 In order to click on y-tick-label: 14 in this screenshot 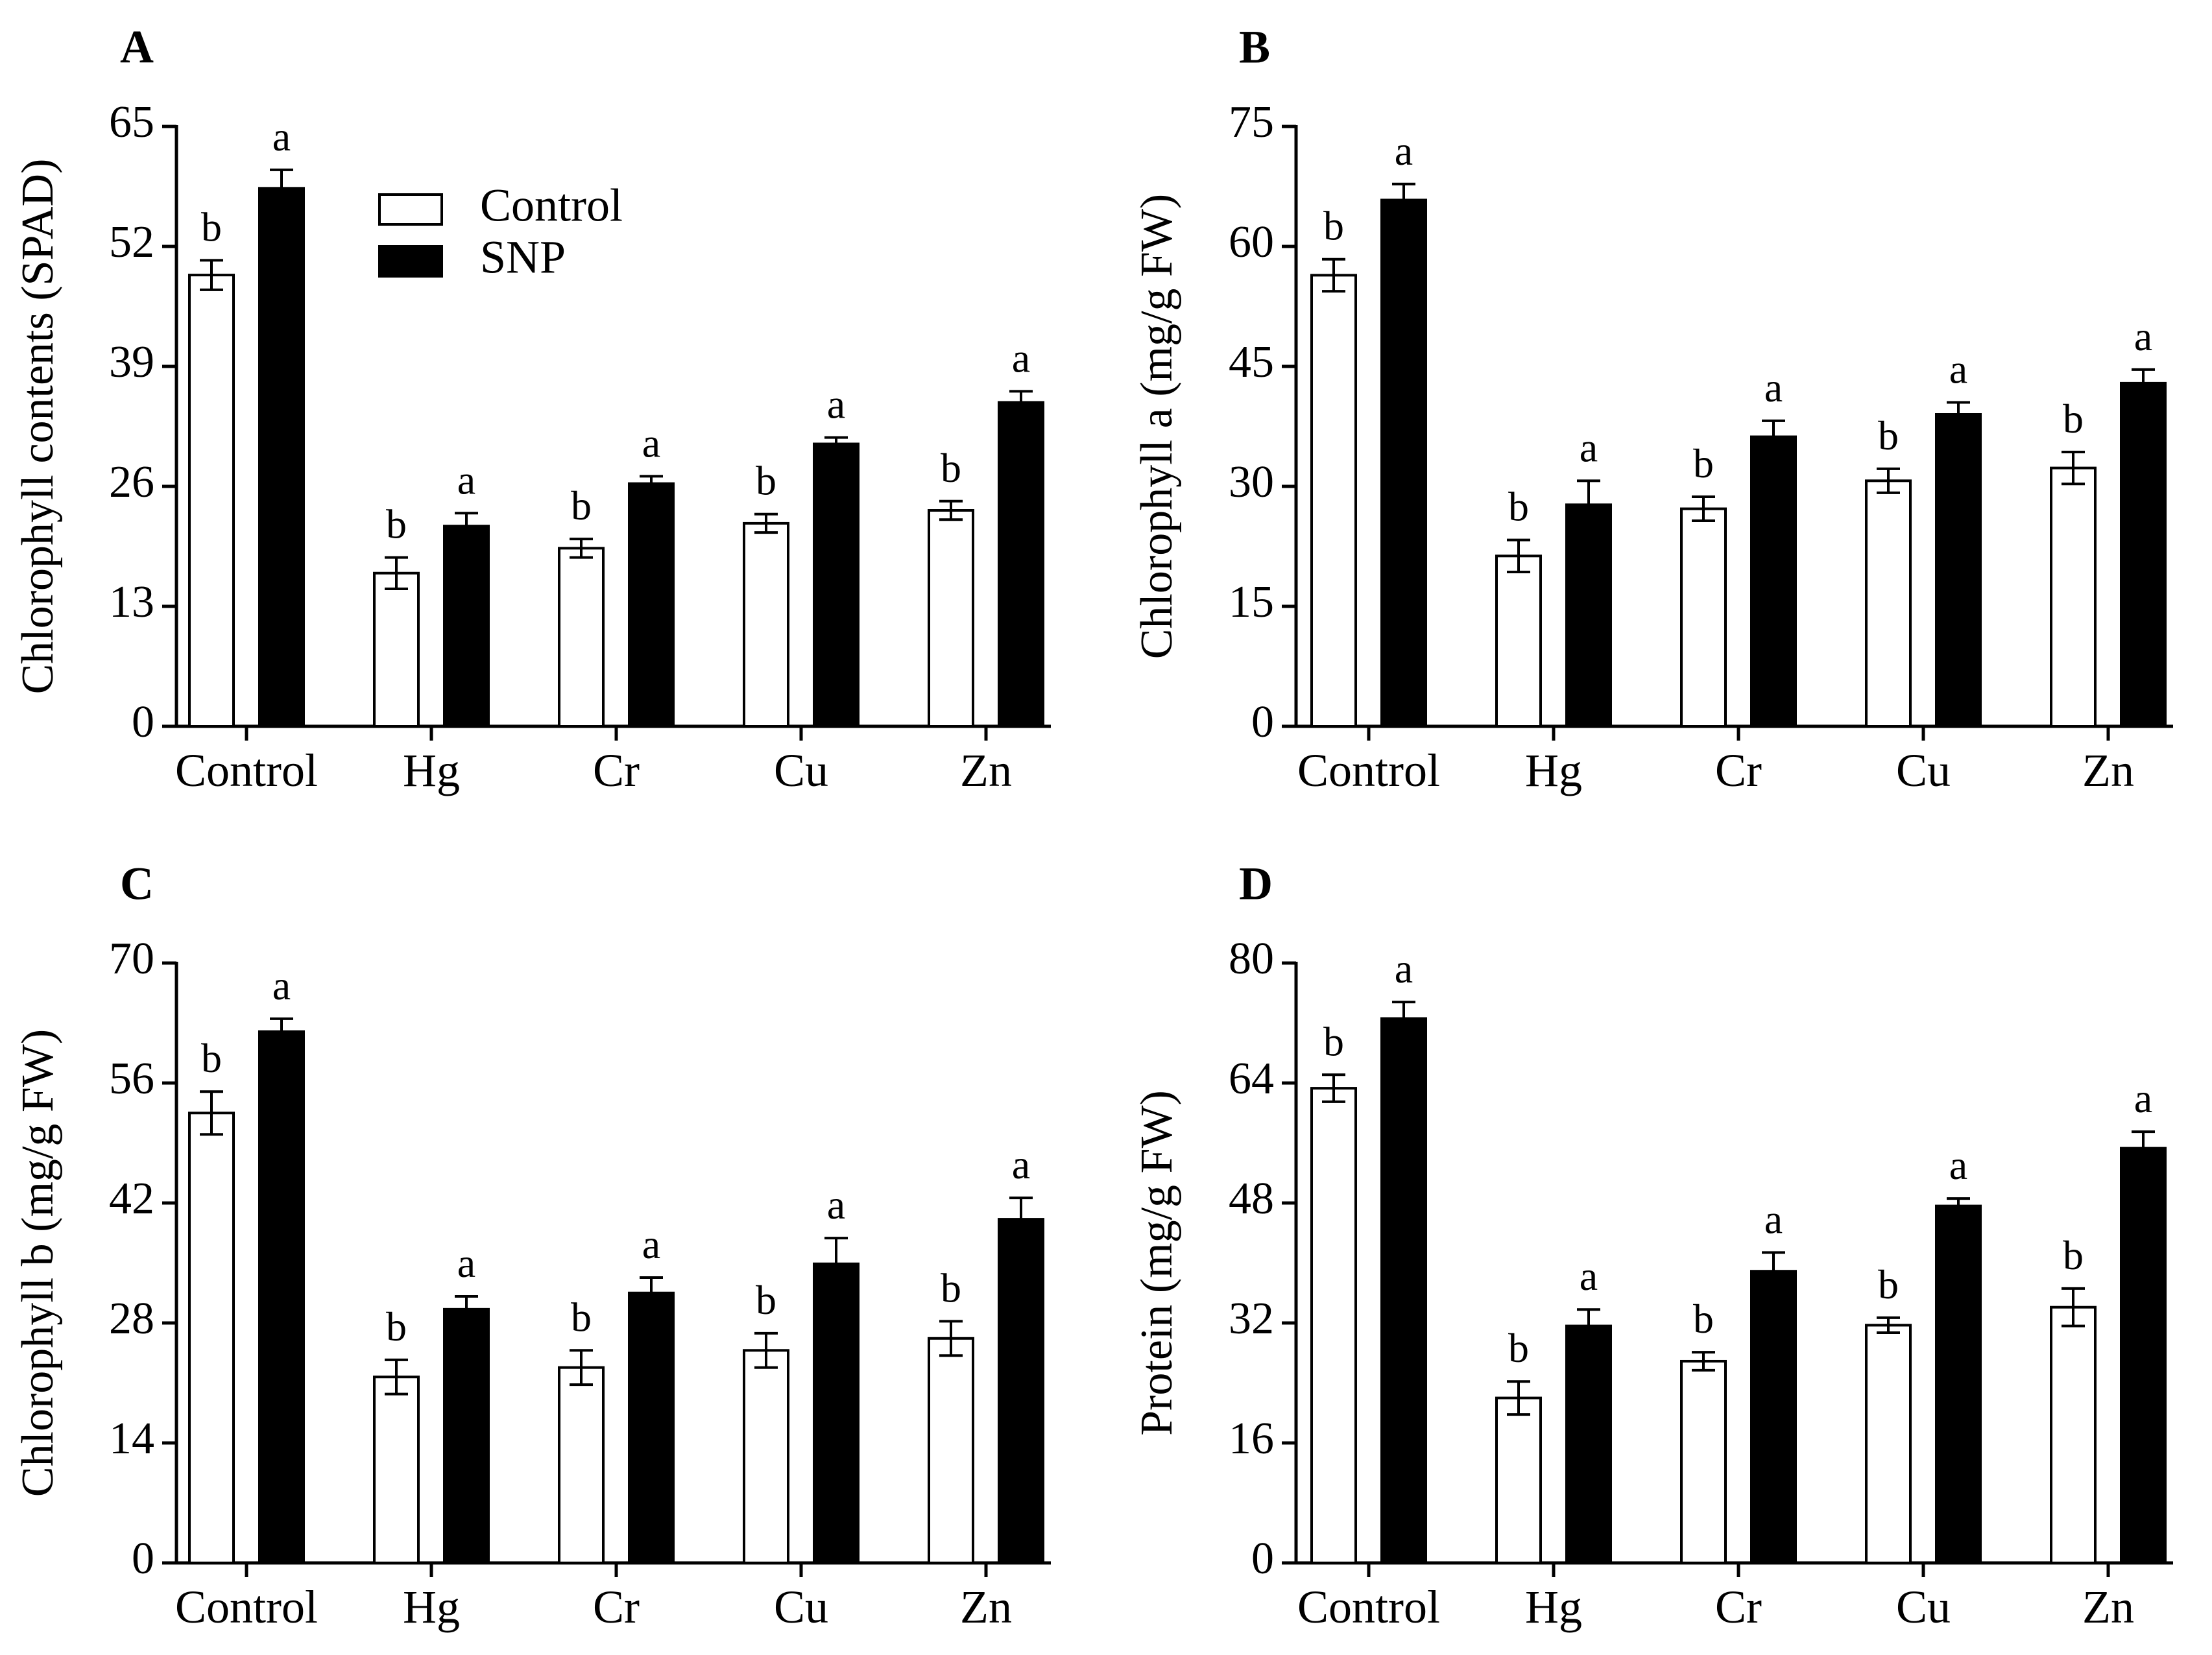, I will do `click(131, 1439)`.